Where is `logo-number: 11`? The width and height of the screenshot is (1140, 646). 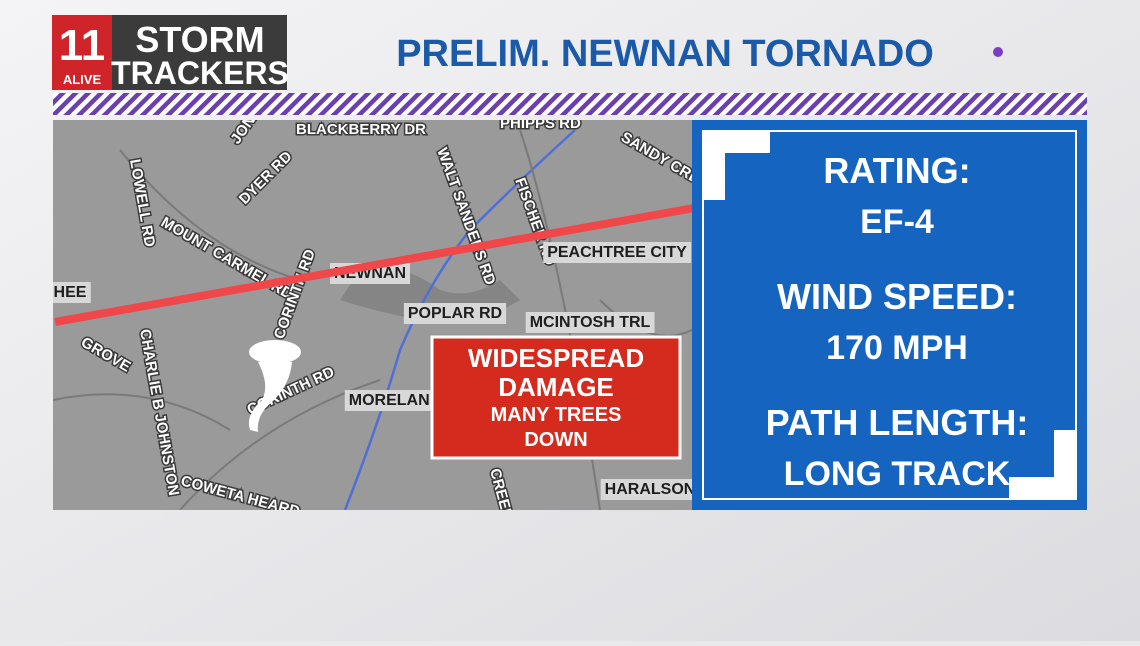 logo-number: 11 is located at coordinates (82, 45).